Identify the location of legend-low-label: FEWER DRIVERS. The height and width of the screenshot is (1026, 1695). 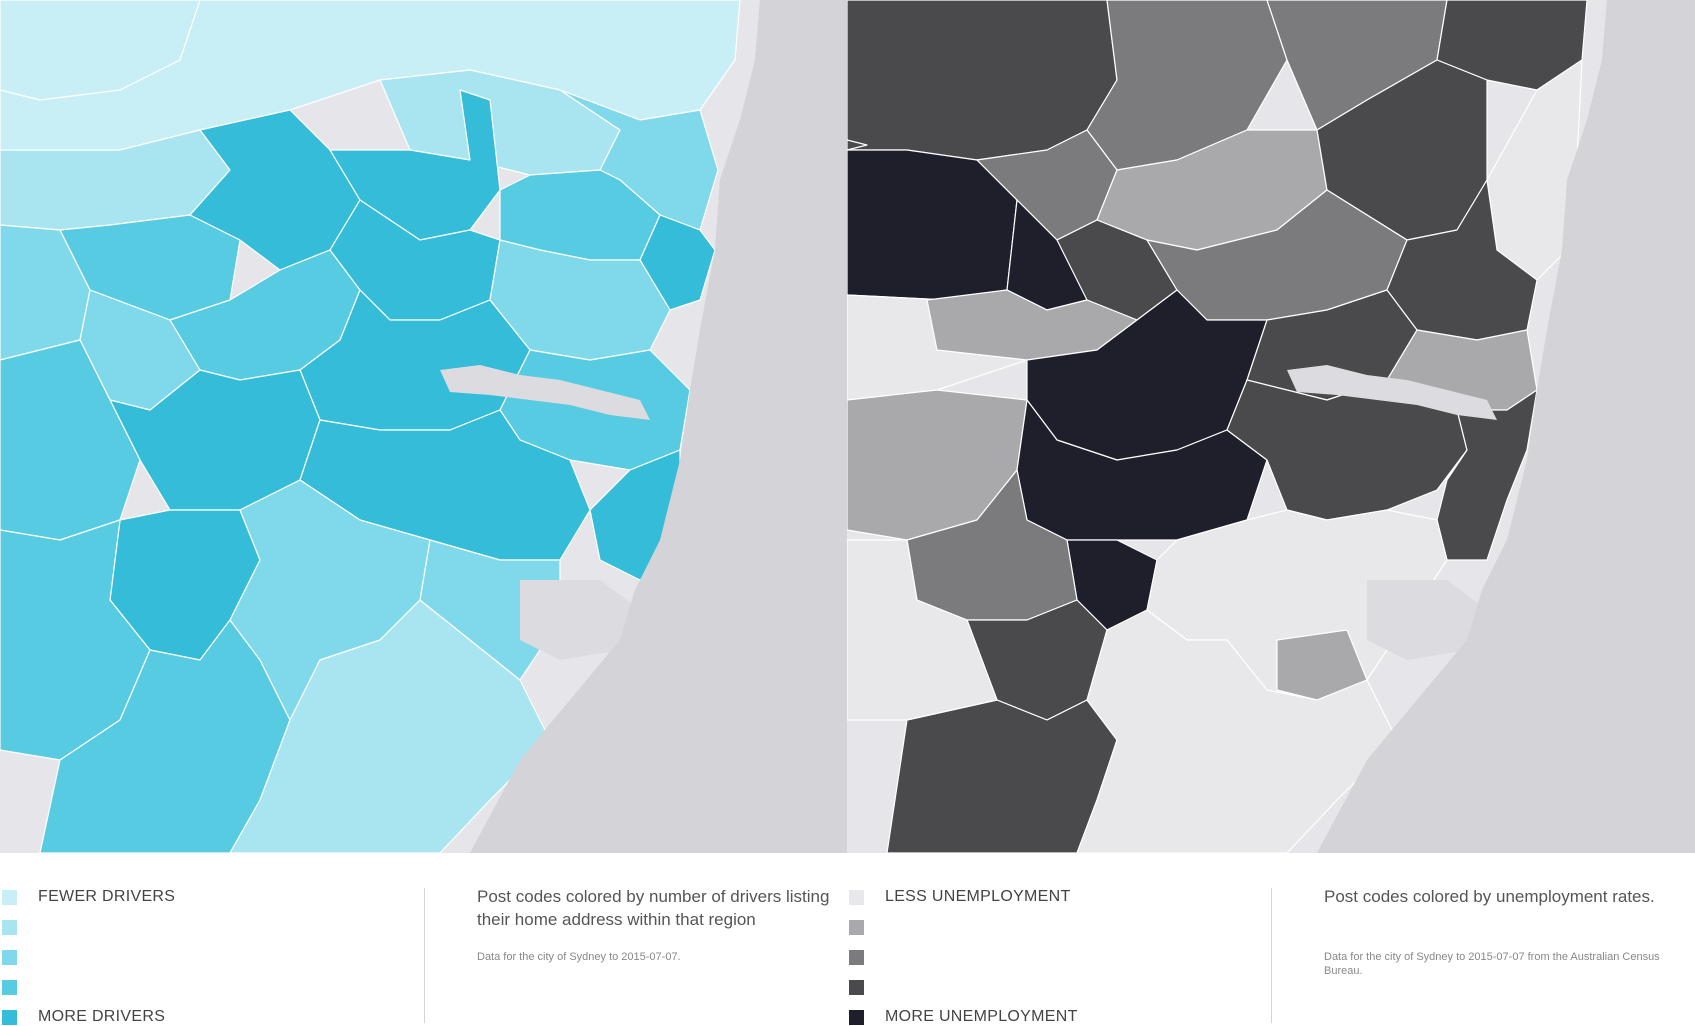
(107, 896).